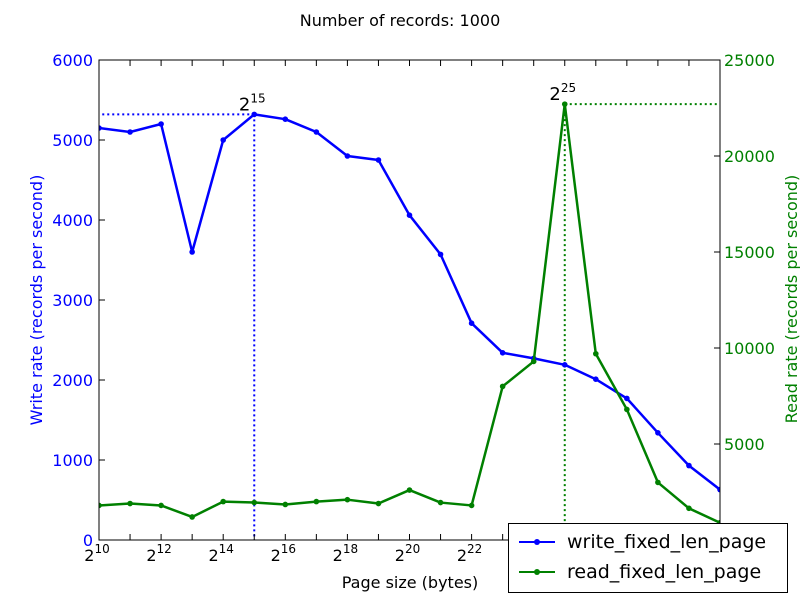  I want to click on legend-swatch-read, so click(537, 571).